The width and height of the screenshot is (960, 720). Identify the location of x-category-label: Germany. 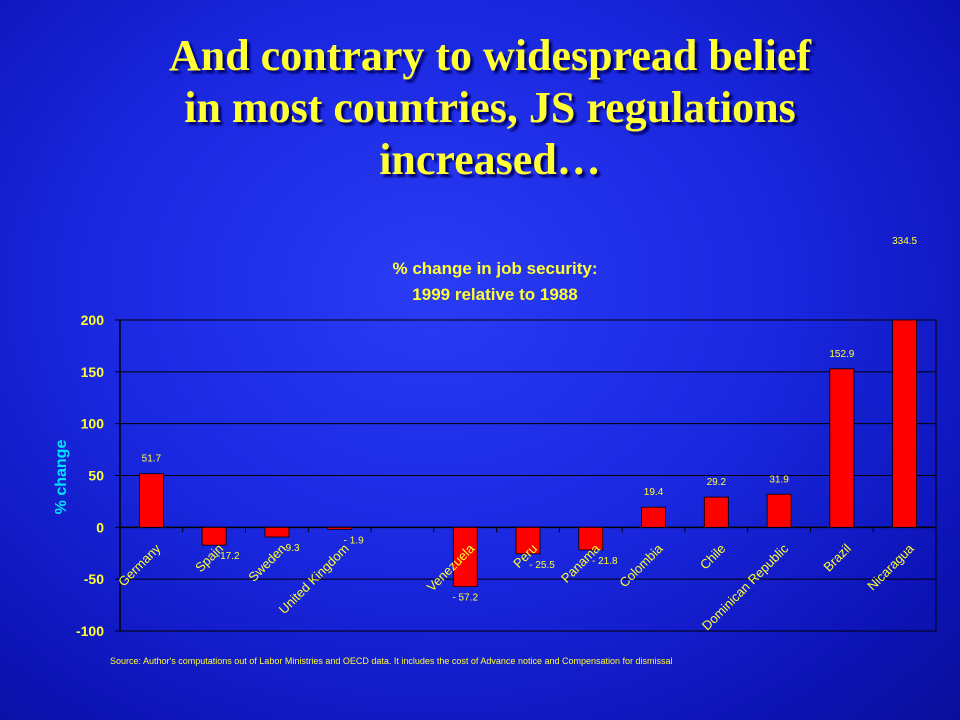
(139, 565).